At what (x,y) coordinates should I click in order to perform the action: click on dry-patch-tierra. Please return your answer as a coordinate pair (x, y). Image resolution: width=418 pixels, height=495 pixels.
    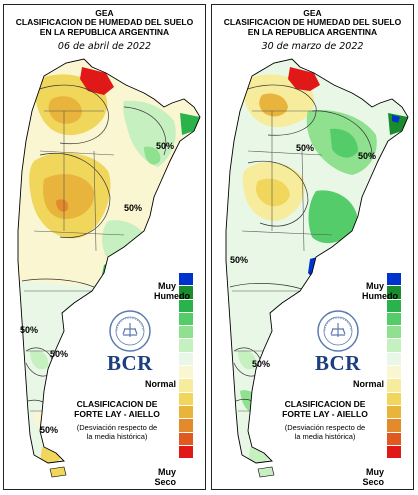
    Looking at the image, I should click on (52, 455).